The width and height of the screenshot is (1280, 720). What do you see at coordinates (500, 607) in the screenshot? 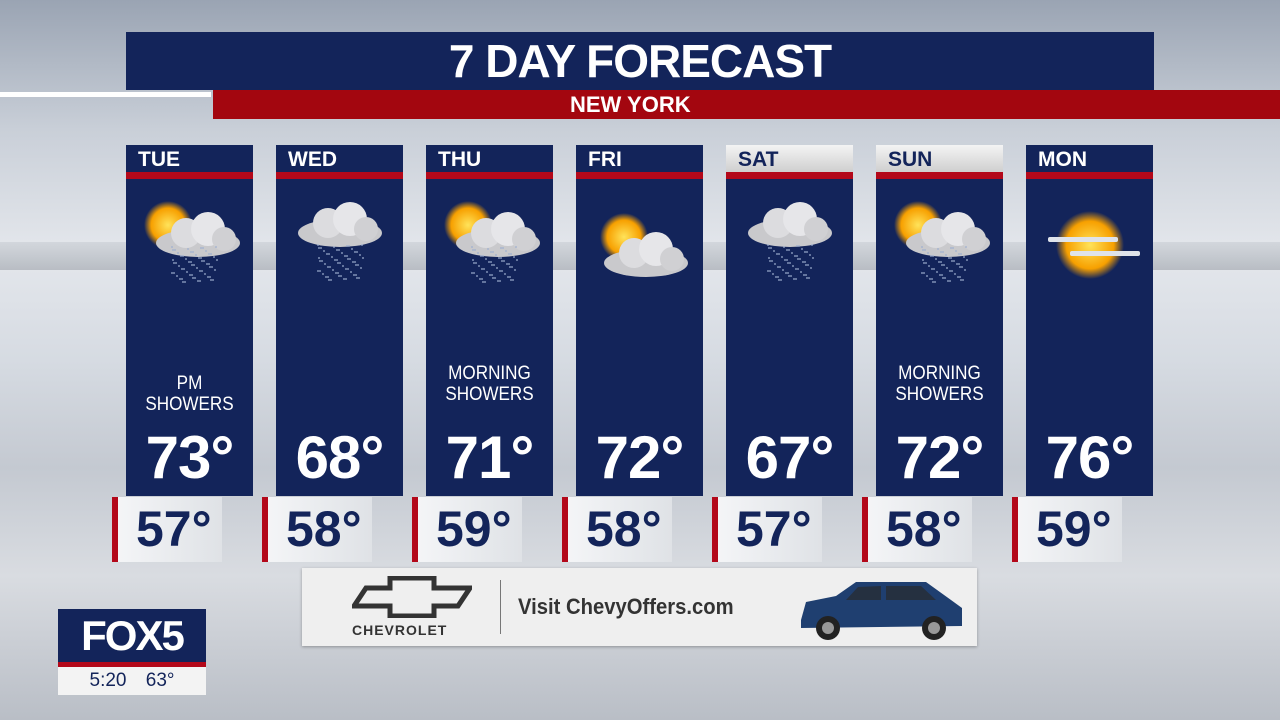
I see `ad-divider` at bounding box center [500, 607].